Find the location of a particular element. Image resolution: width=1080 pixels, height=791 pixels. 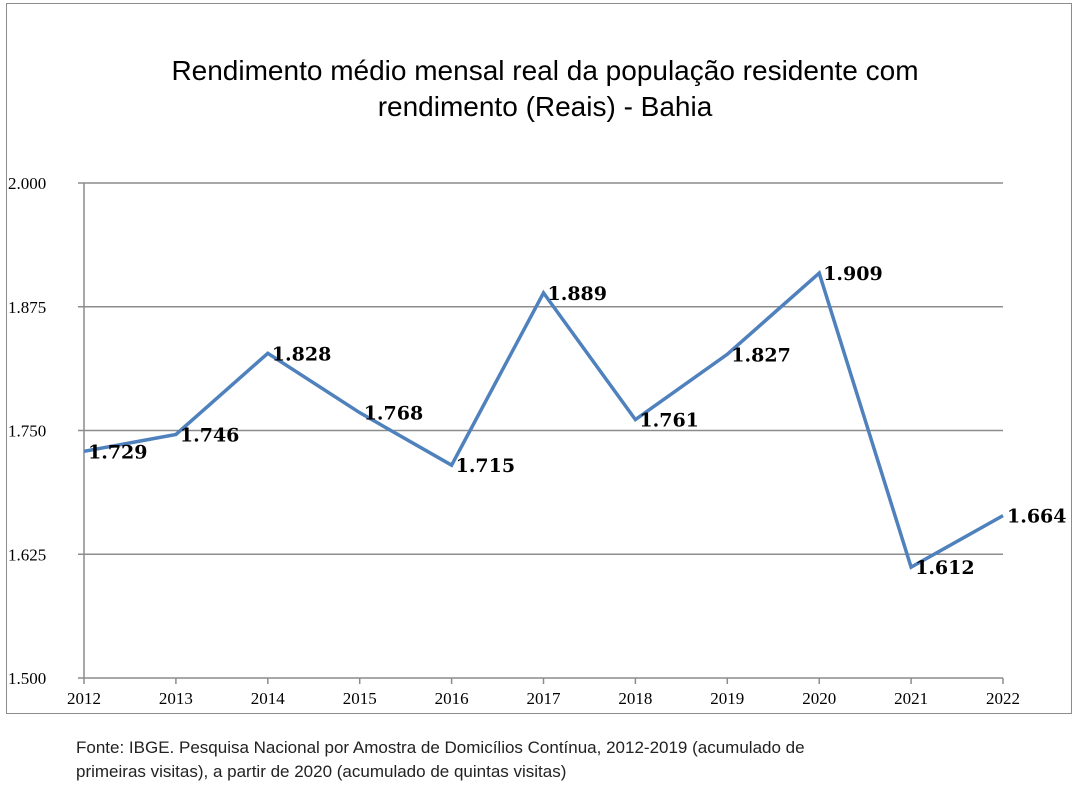

y-tick-label: 1.500 is located at coordinates (27, 678).